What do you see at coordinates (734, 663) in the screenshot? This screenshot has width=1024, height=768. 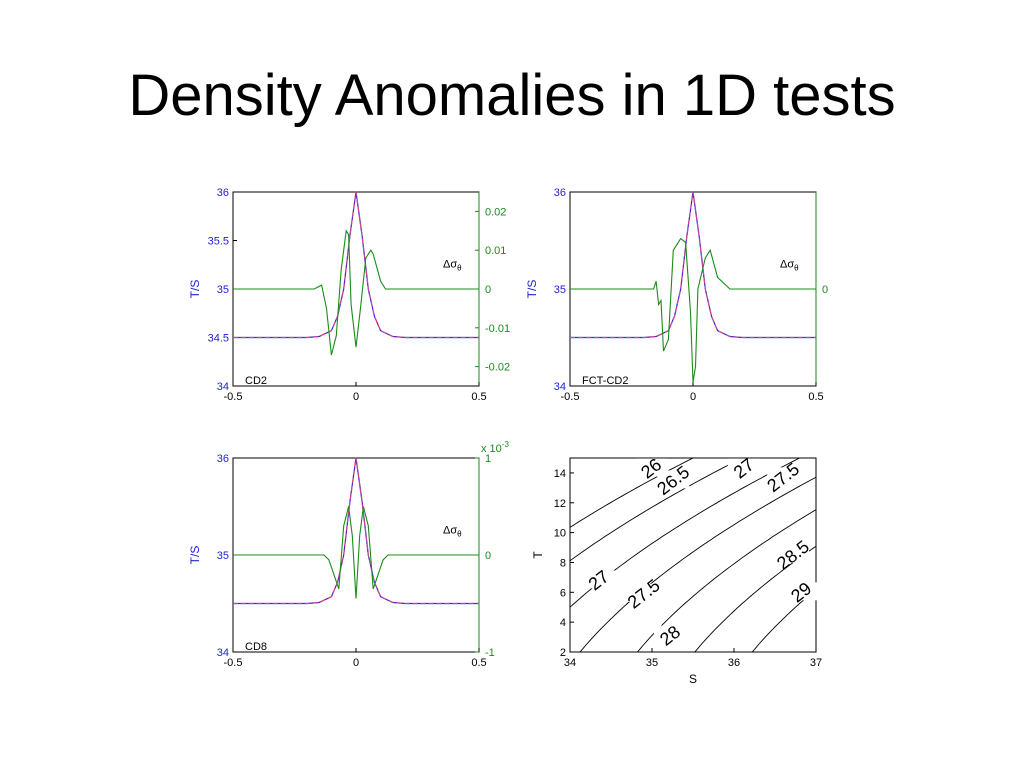 I see `x-tick-label: 36` at bounding box center [734, 663].